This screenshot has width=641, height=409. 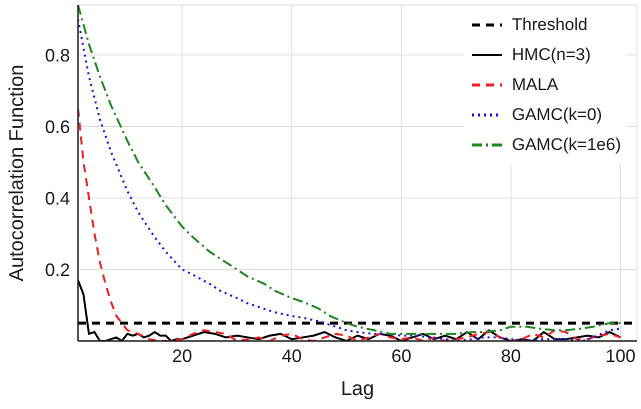 I want to click on y-tick-label: 0.8, so click(x=57, y=55).